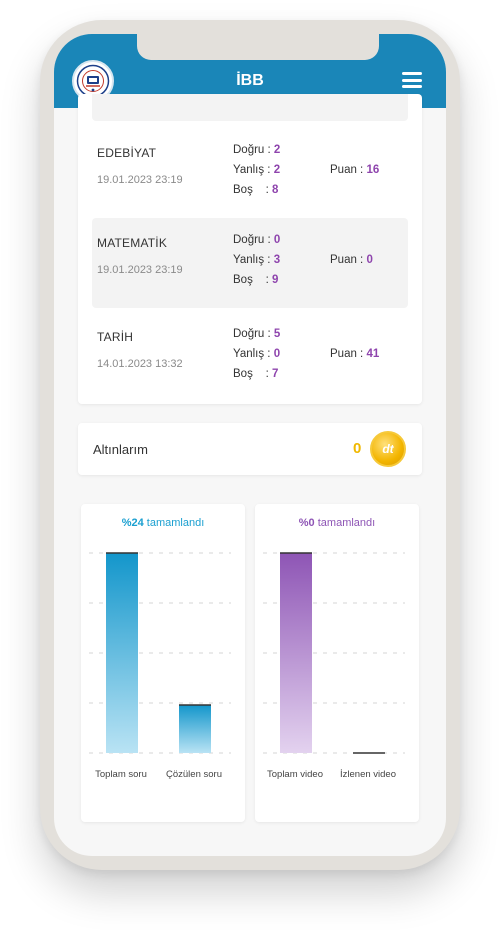  What do you see at coordinates (163, 523) in the screenshot?
I see `chart-title: %24 tamamlandı` at bounding box center [163, 523].